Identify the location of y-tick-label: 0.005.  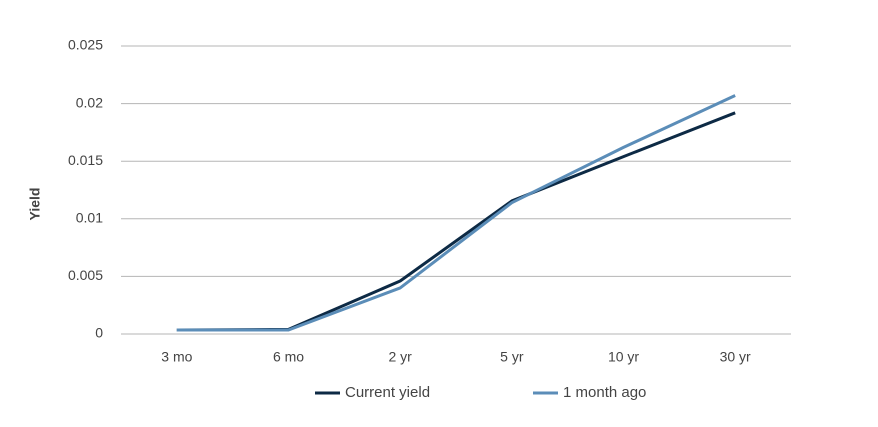
(85, 275).